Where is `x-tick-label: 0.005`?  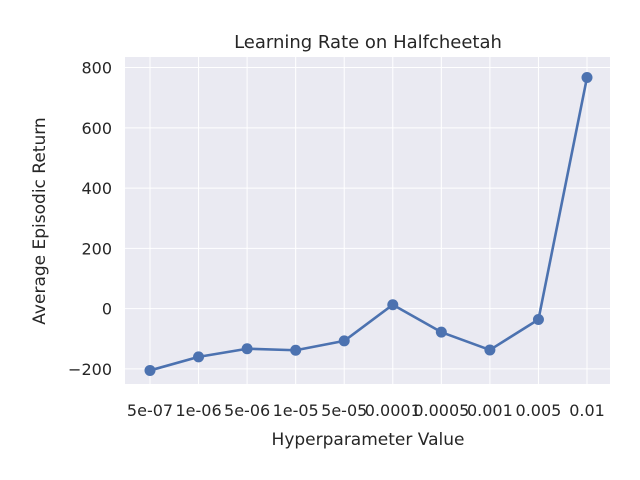
x-tick-label: 0.005 is located at coordinates (539, 410).